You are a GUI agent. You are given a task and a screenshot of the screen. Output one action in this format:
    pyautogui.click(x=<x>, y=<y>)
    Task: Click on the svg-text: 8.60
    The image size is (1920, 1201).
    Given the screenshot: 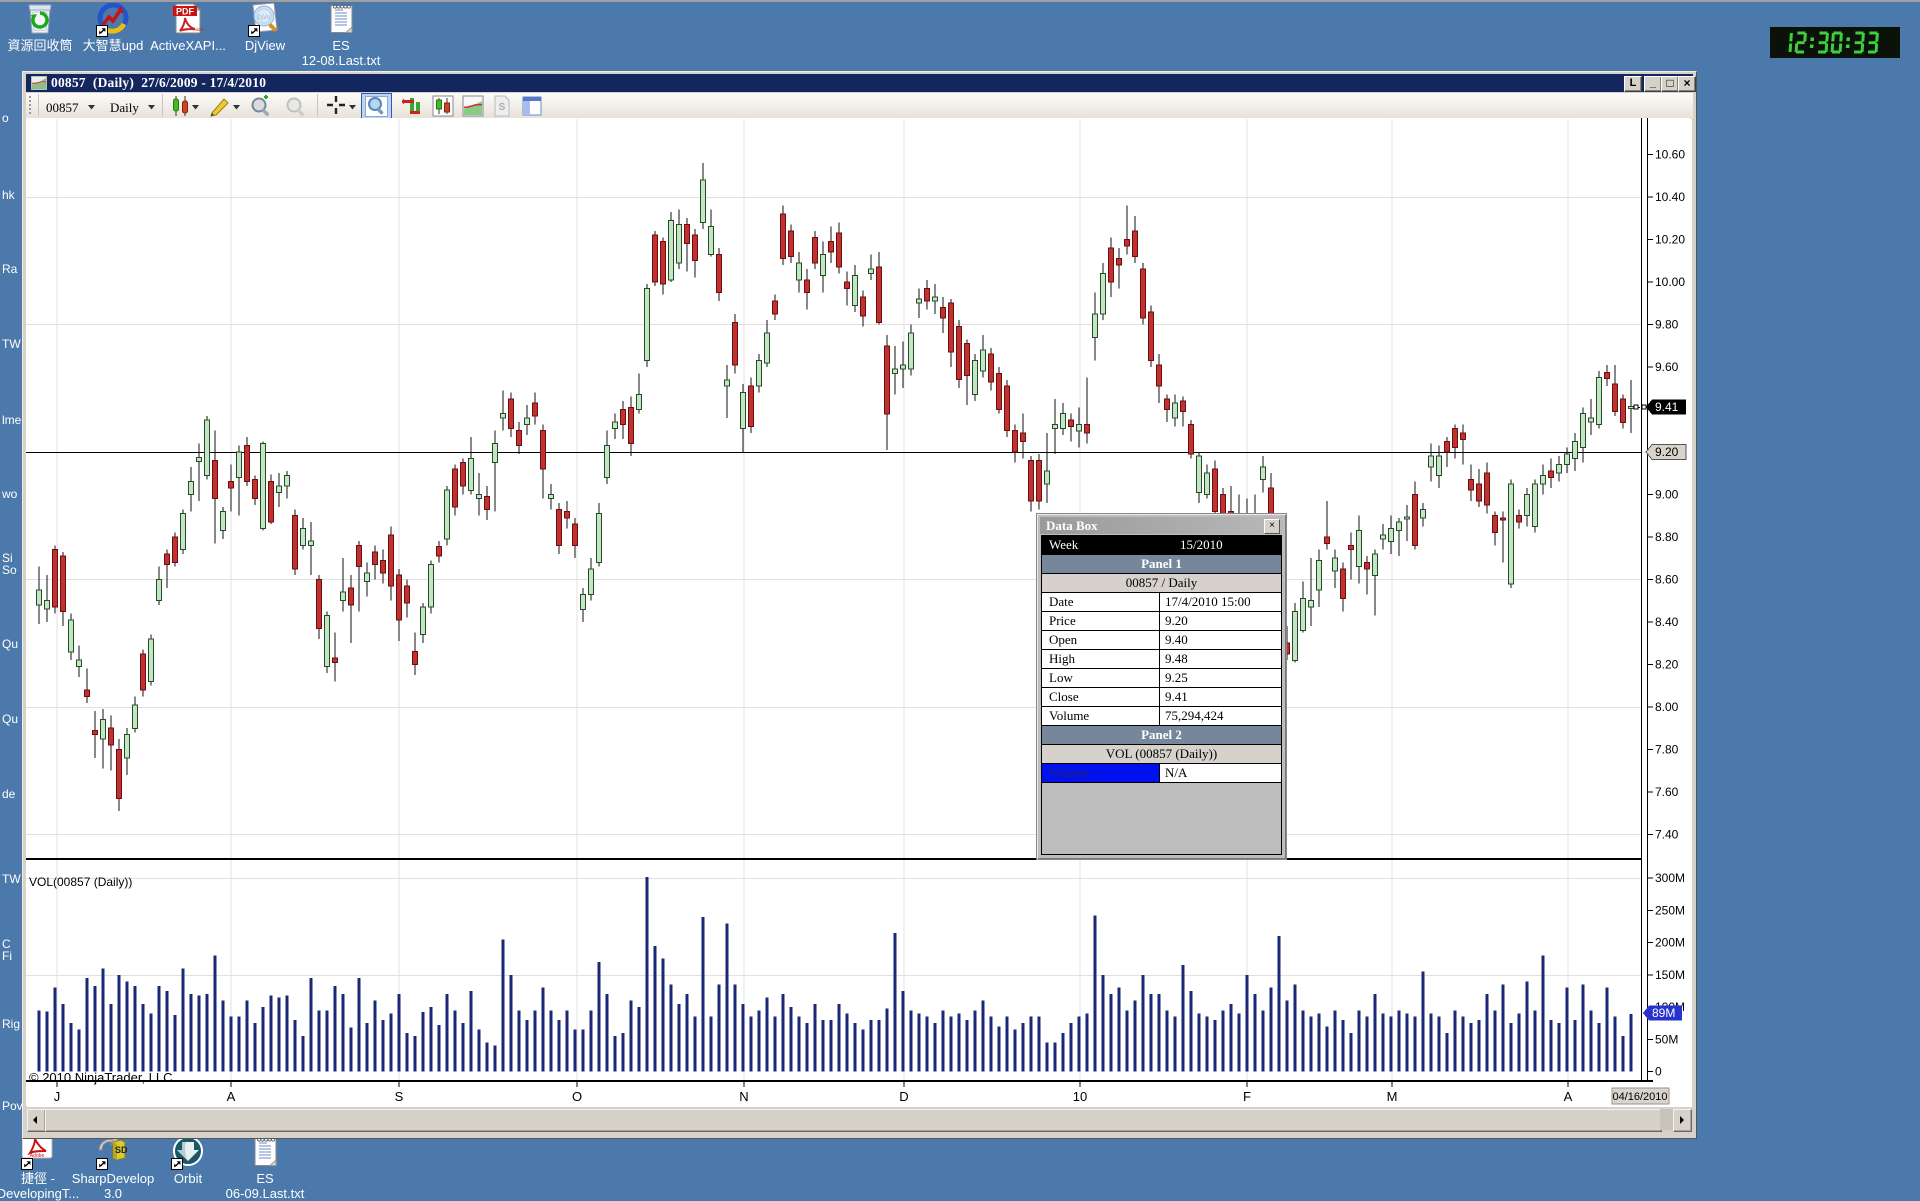 What is the action you would take?
    pyautogui.click(x=1667, y=580)
    